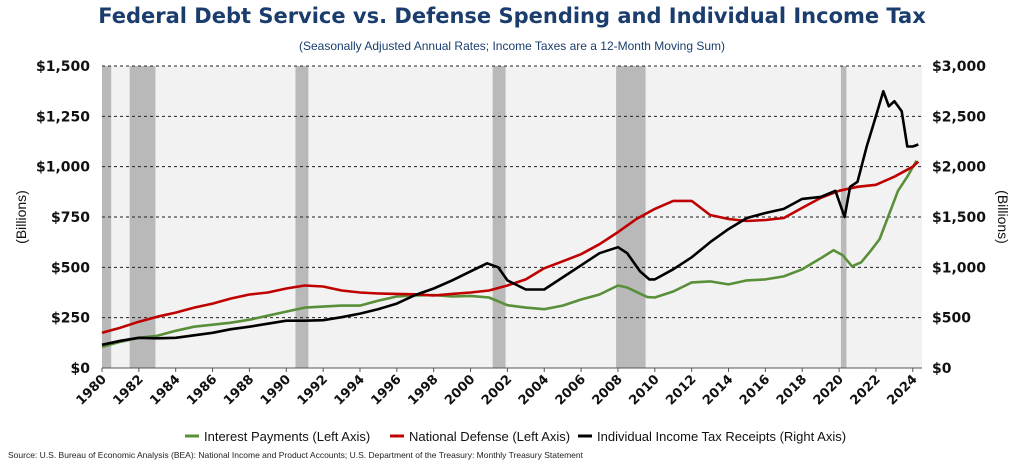 Image resolution: width=1024 pixels, height=465 pixels. I want to click on x-tick-label: 2022, so click(866, 390).